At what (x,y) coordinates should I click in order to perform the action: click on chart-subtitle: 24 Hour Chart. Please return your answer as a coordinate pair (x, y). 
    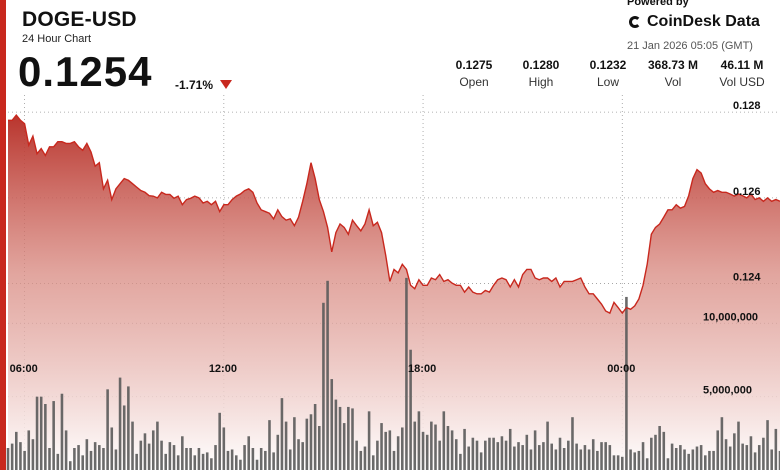
    Looking at the image, I should click on (57, 39).